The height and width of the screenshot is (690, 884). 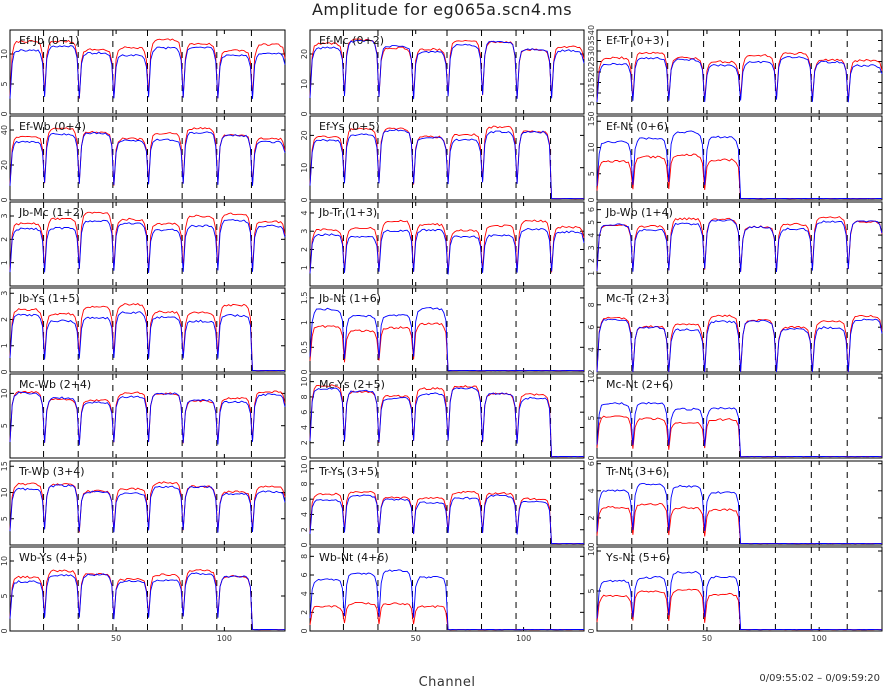 I want to click on panel: 2 4 6 8 Mc-Tr (2+3), so click(x=735, y=331).